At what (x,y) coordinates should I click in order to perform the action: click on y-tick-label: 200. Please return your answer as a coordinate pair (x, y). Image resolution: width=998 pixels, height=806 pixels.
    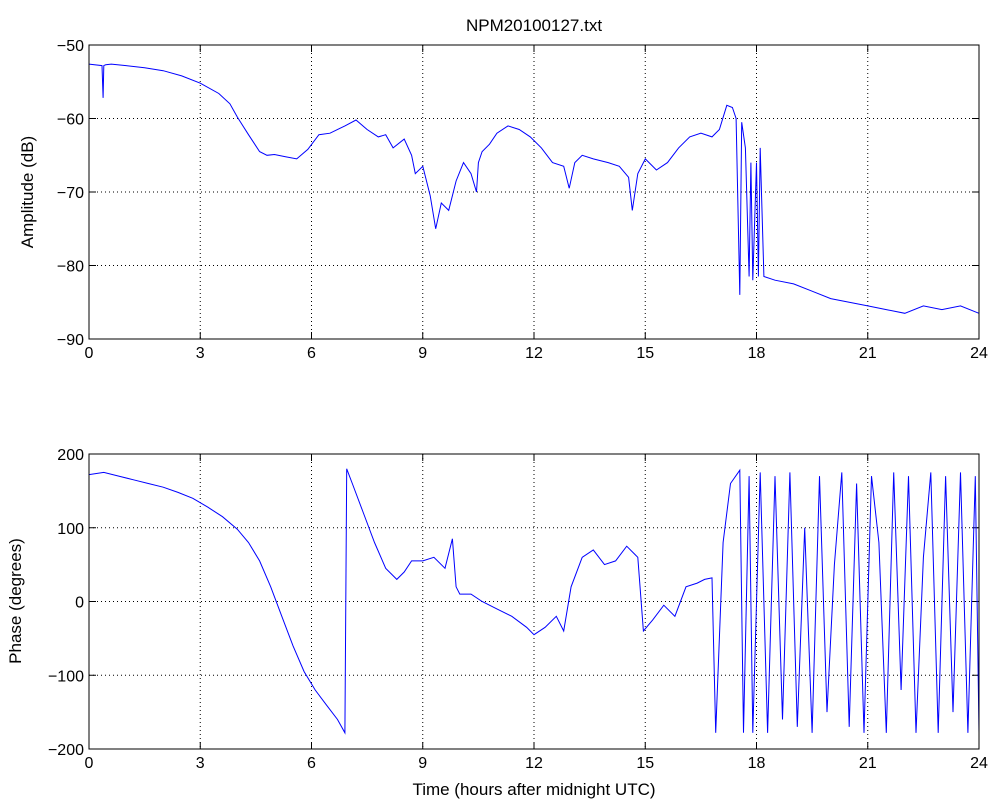
    Looking at the image, I should click on (70, 455).